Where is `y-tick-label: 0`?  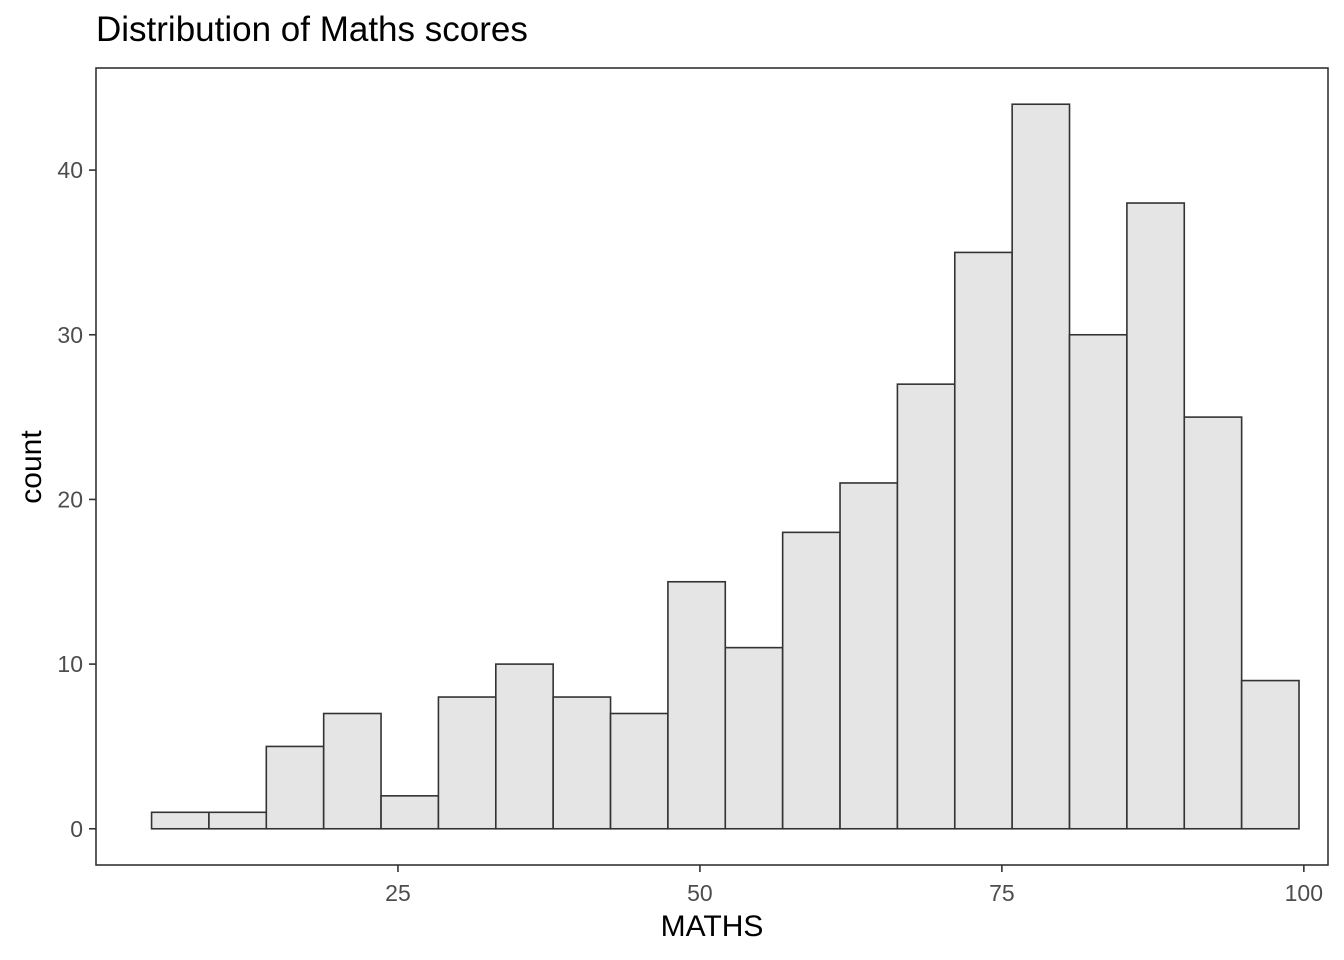
y-tick-label: 0 is located at coordinates (76, 829).